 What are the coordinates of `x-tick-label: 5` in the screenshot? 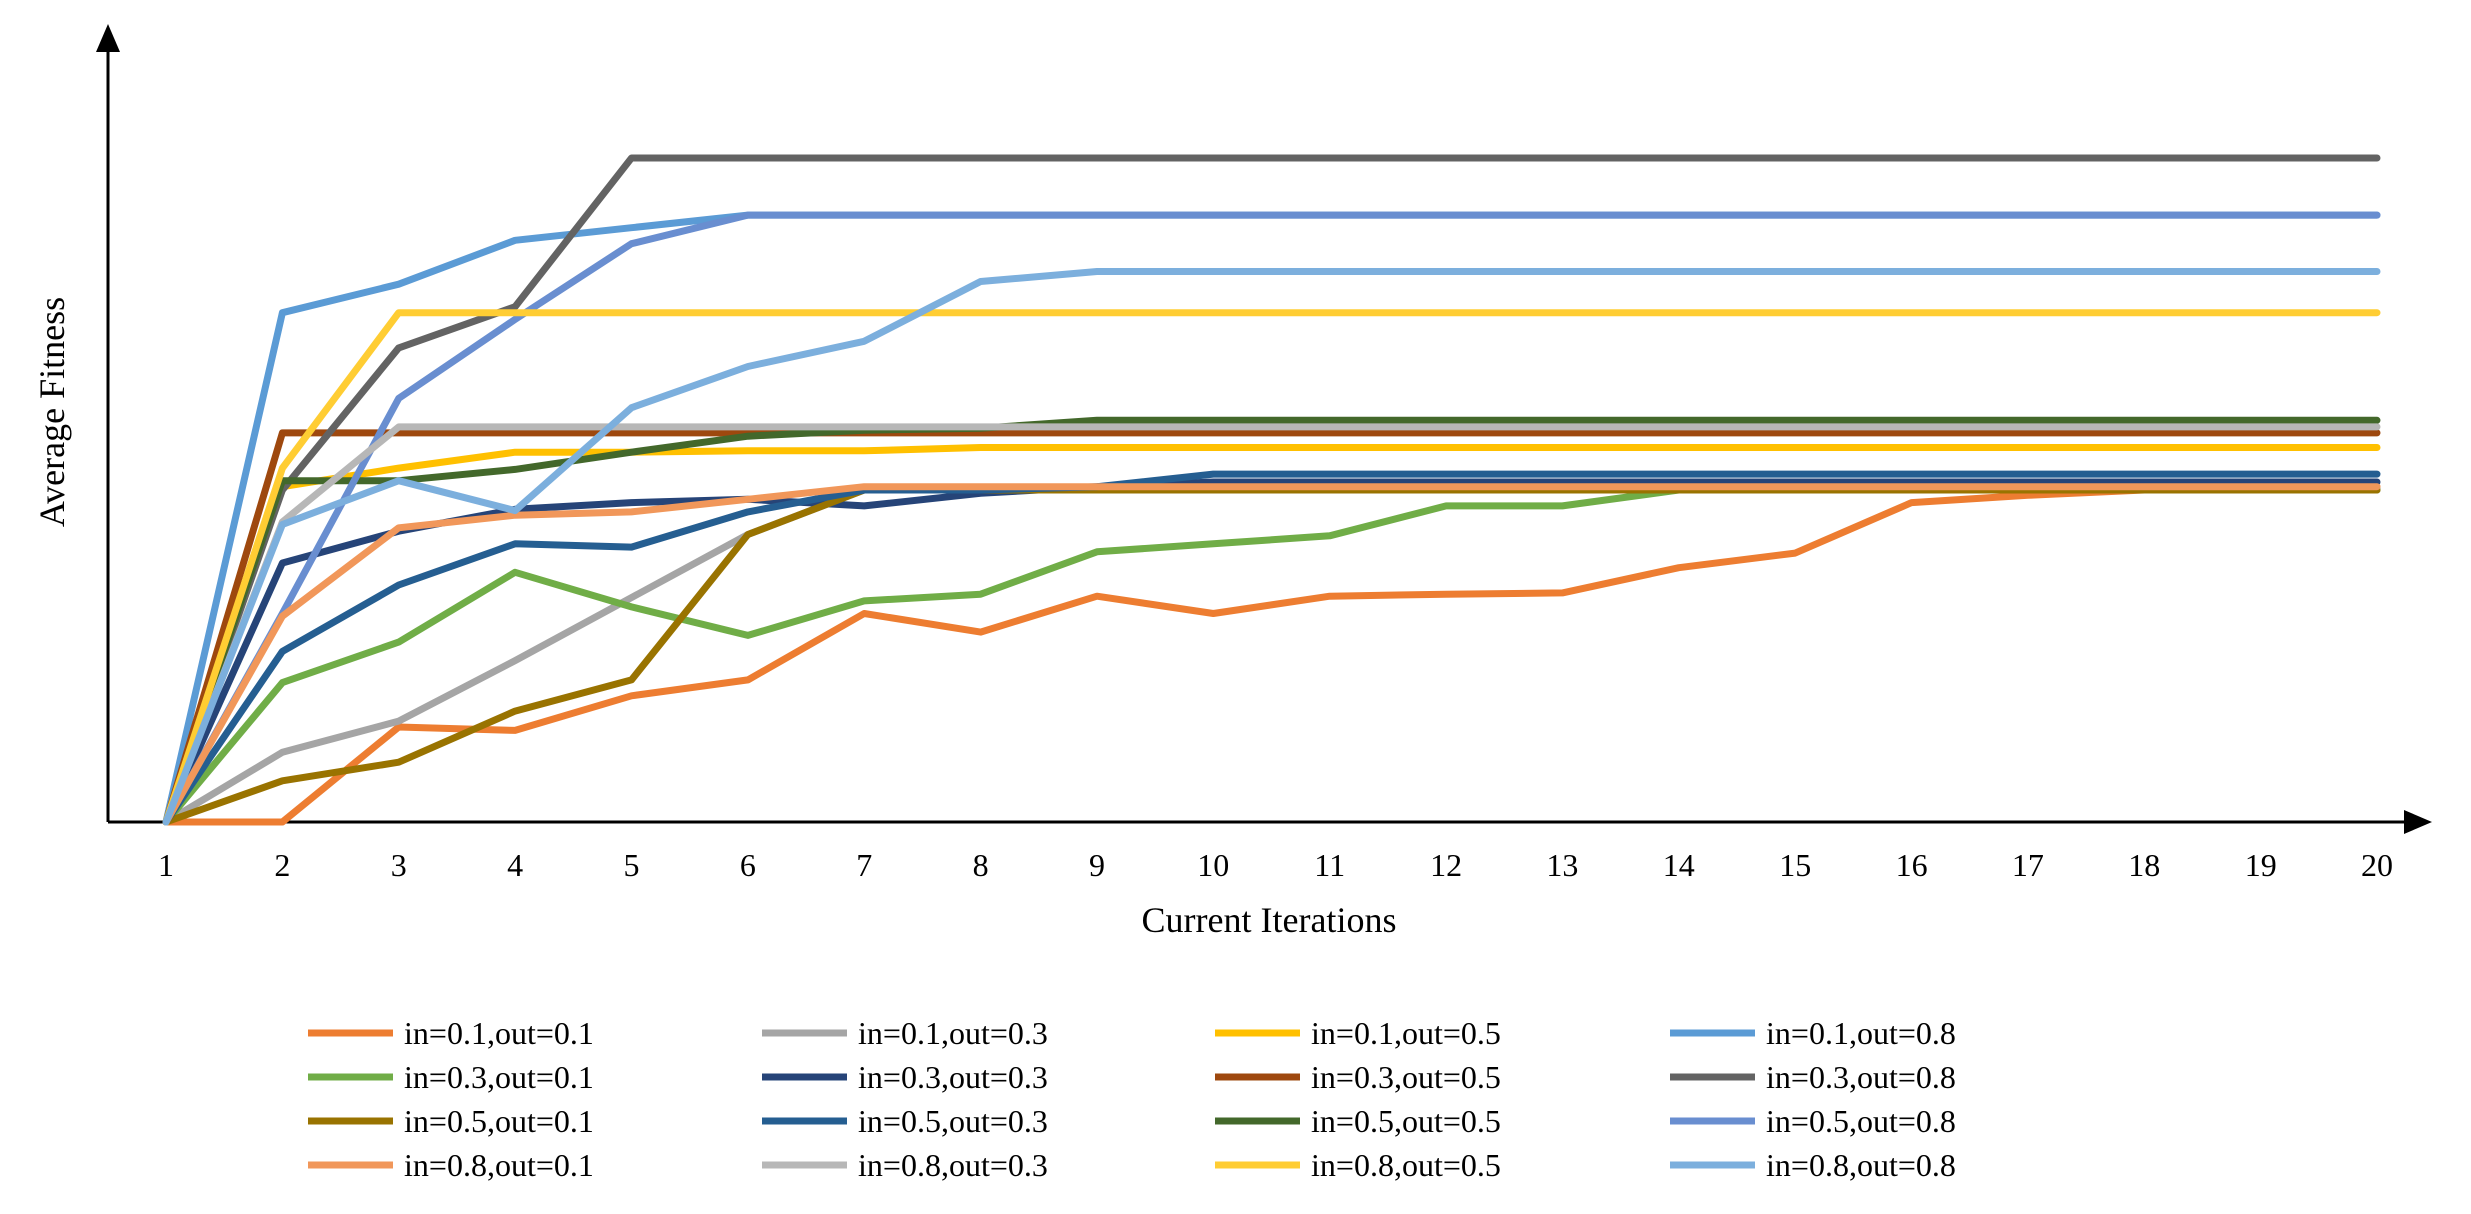 It's located at (632, 865).